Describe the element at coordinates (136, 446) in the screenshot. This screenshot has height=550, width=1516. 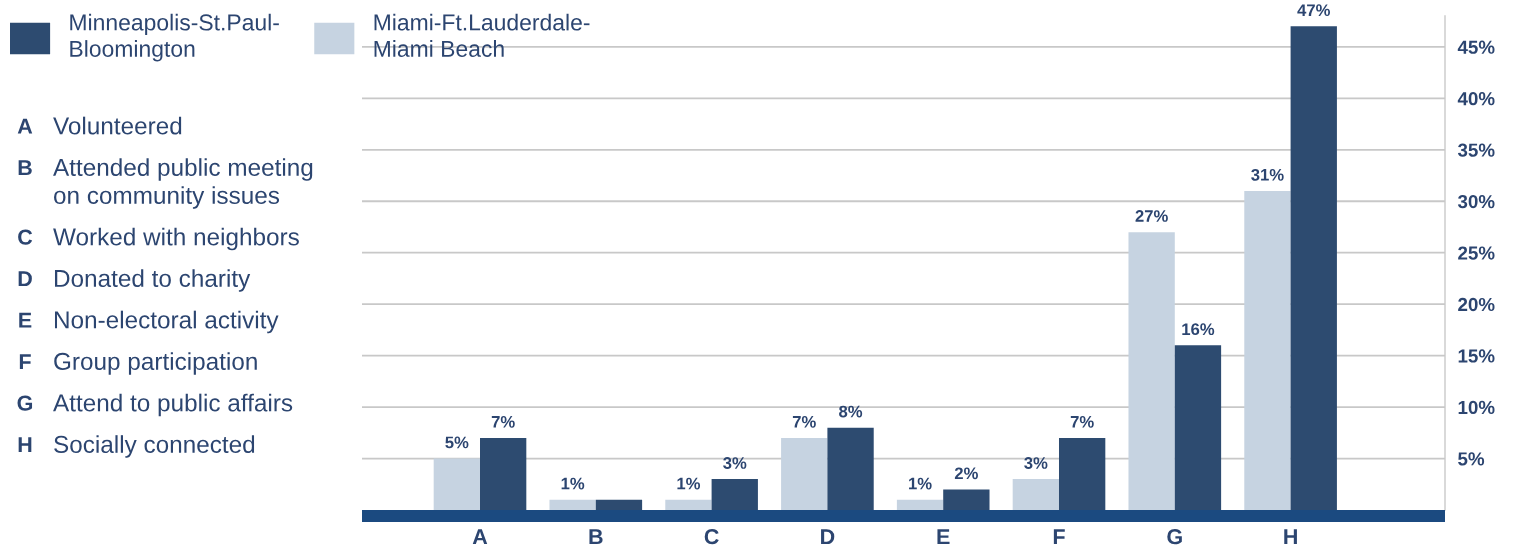
I see `text: H Socially connected` at that location.